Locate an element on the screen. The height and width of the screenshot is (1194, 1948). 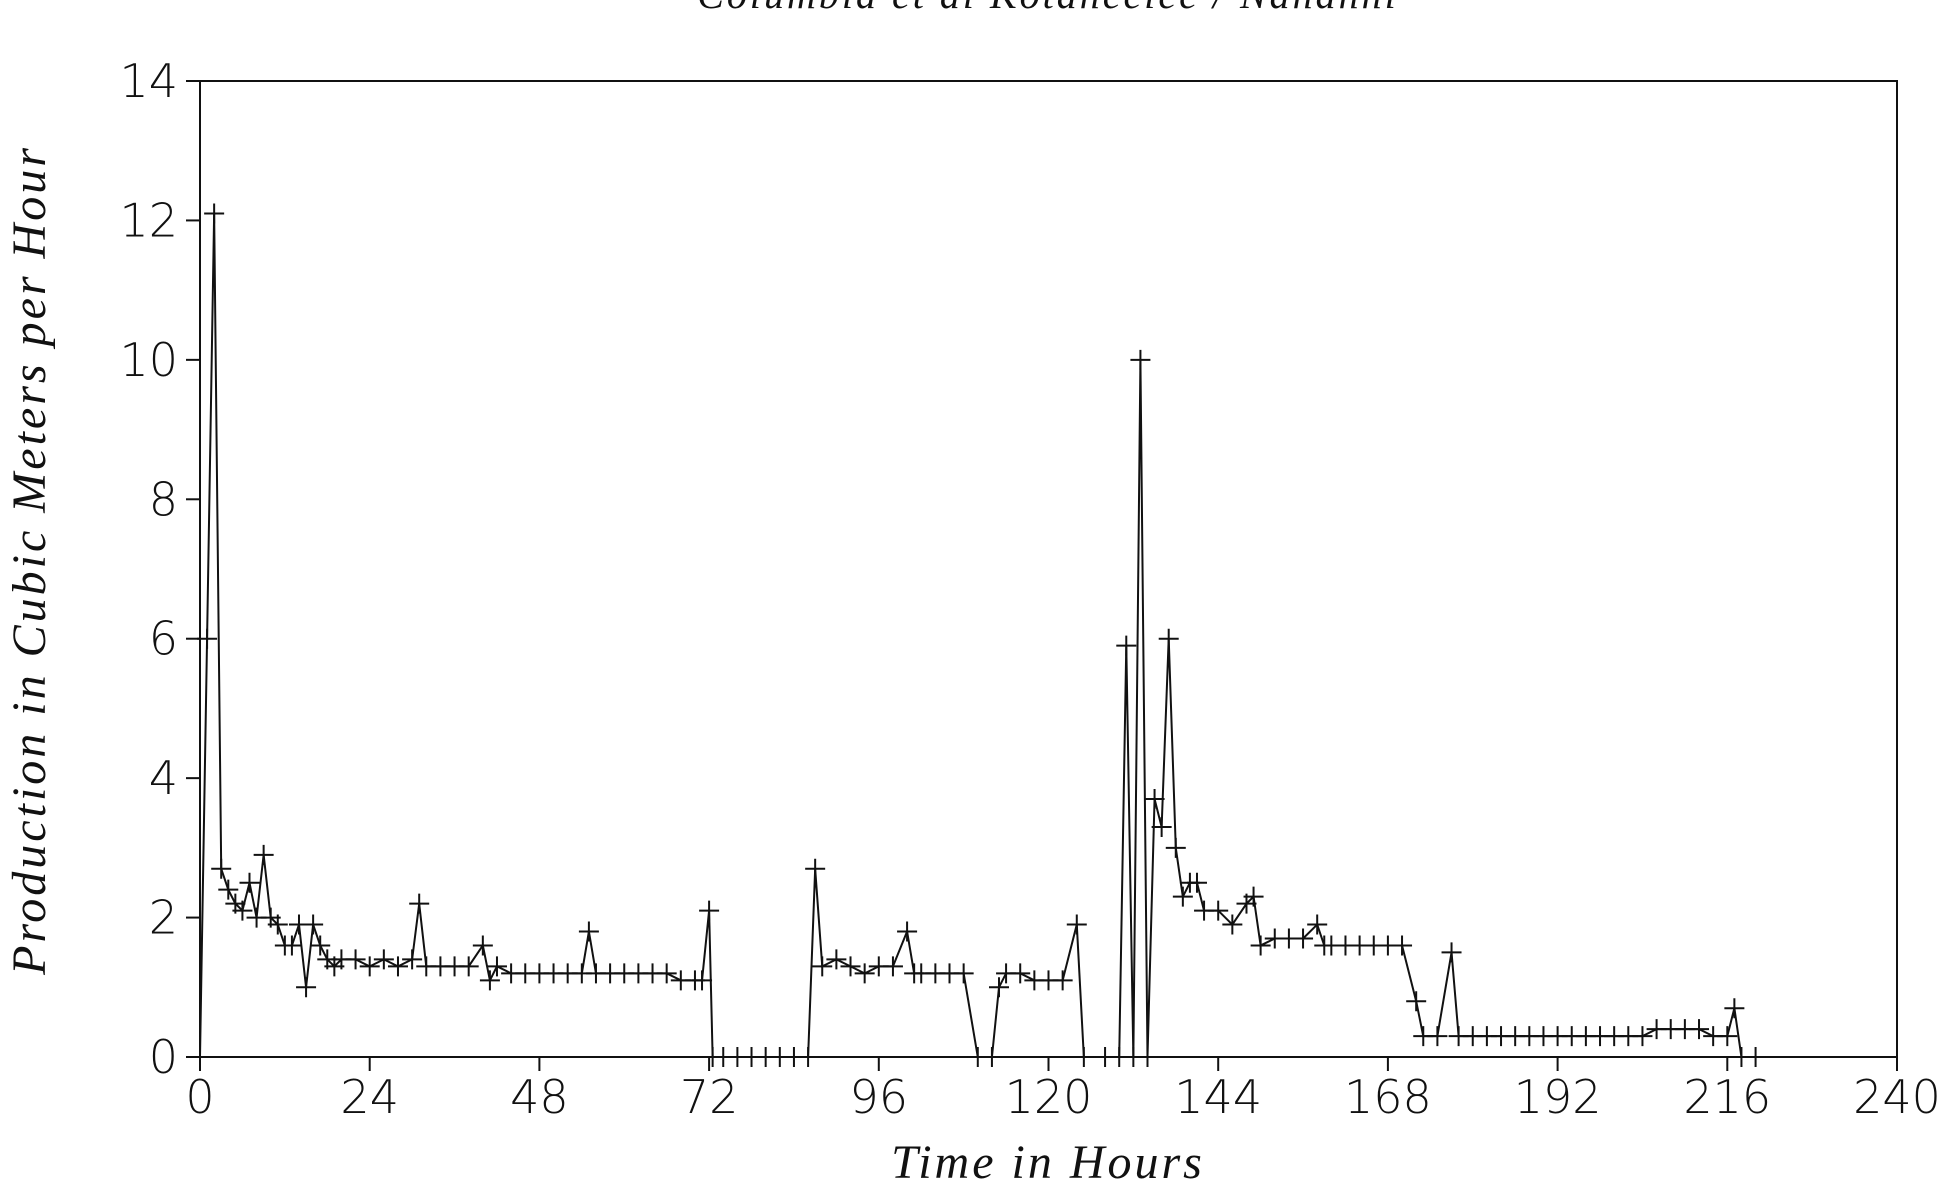
x-tick-label: 216 is located at coordinates (1727, 1097).